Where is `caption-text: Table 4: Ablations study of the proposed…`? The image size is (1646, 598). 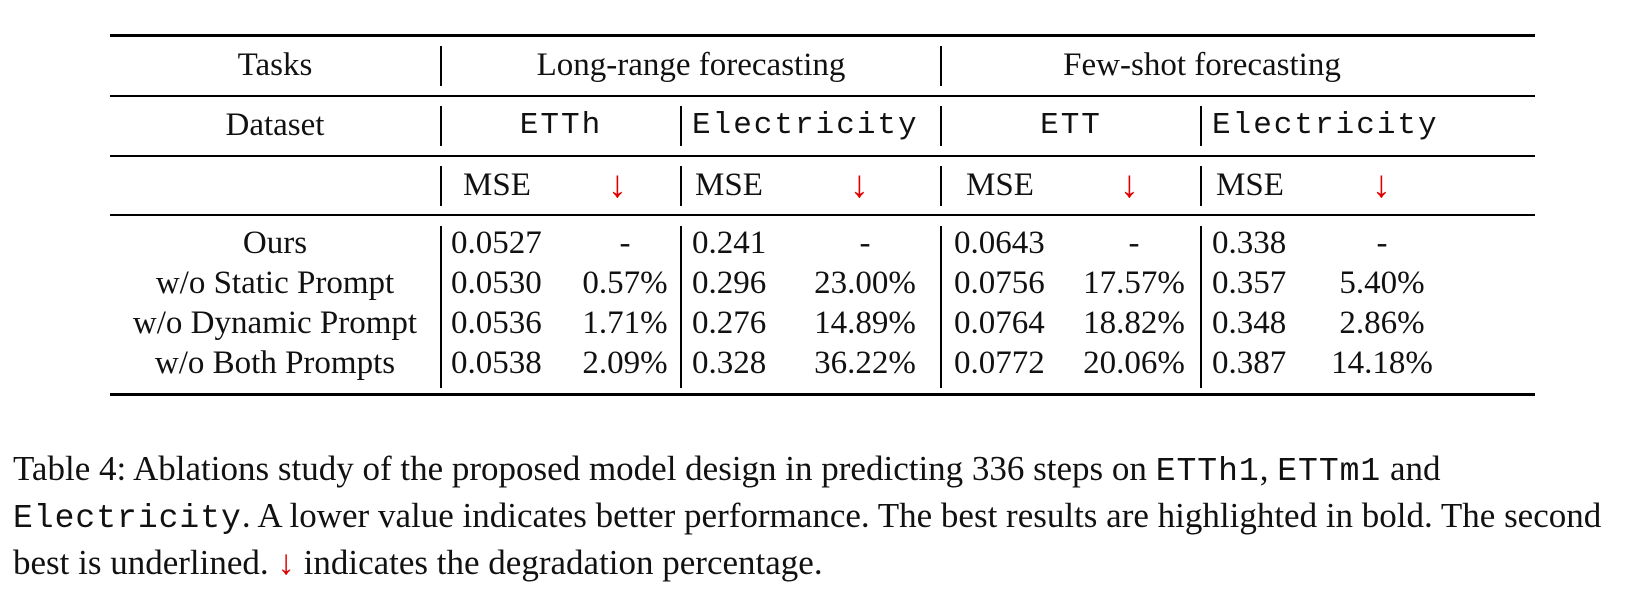 caption-text: Table 4: Ablations study of the proposed… is located at coordinates (584, 468).